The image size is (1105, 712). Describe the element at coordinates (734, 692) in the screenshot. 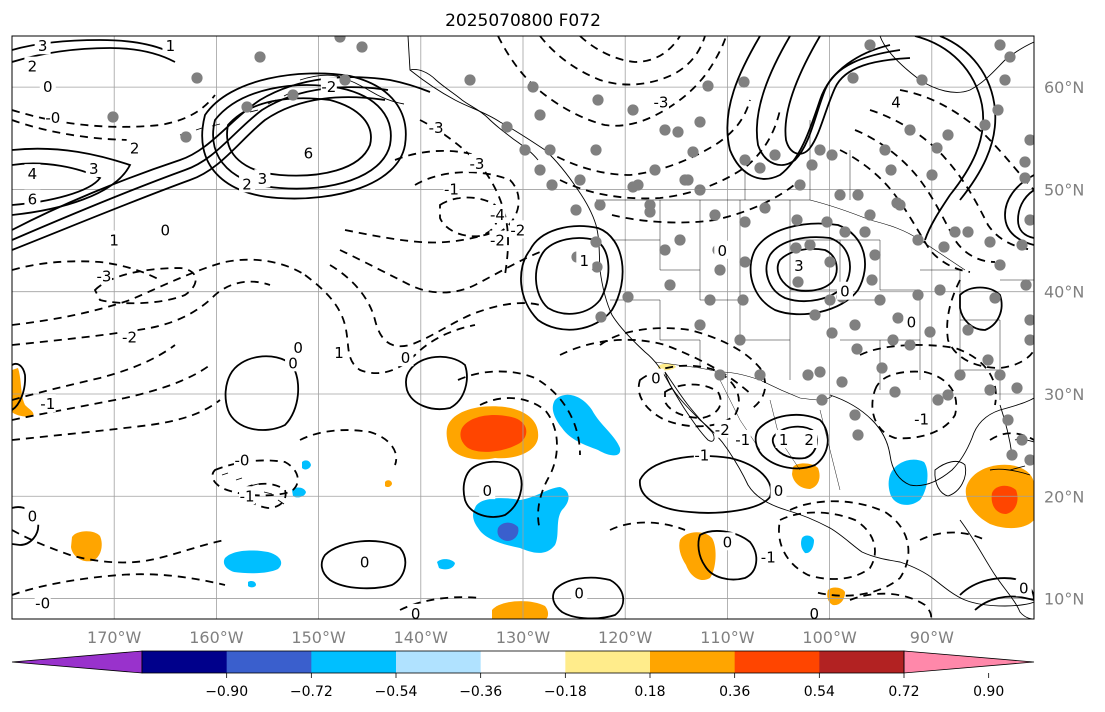

I see `colorbar-tick-label: 0.36` at that location.